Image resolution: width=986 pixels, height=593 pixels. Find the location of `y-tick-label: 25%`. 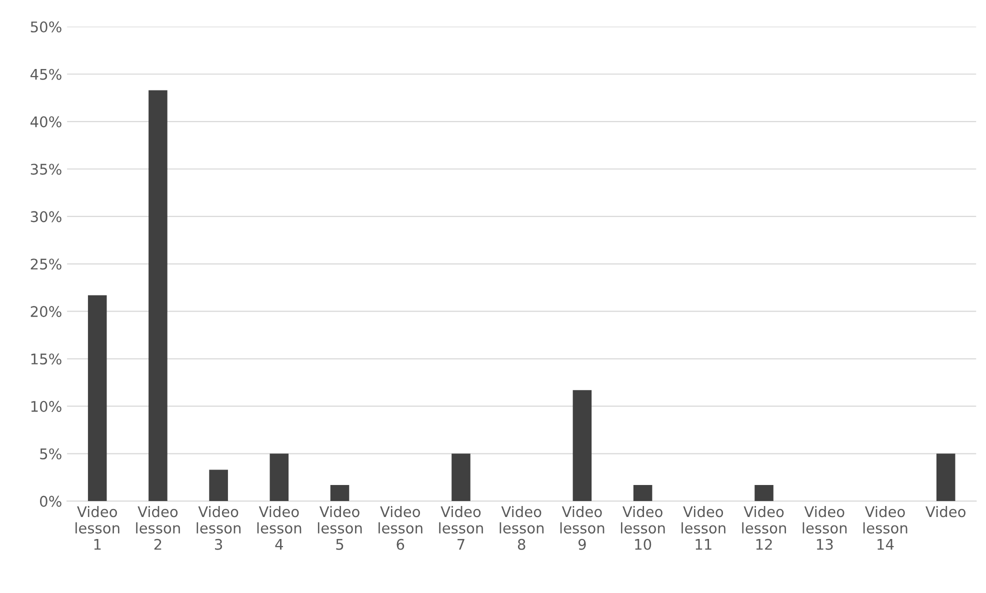

y-tick-label: 25% is located at coordinates (46, 264).